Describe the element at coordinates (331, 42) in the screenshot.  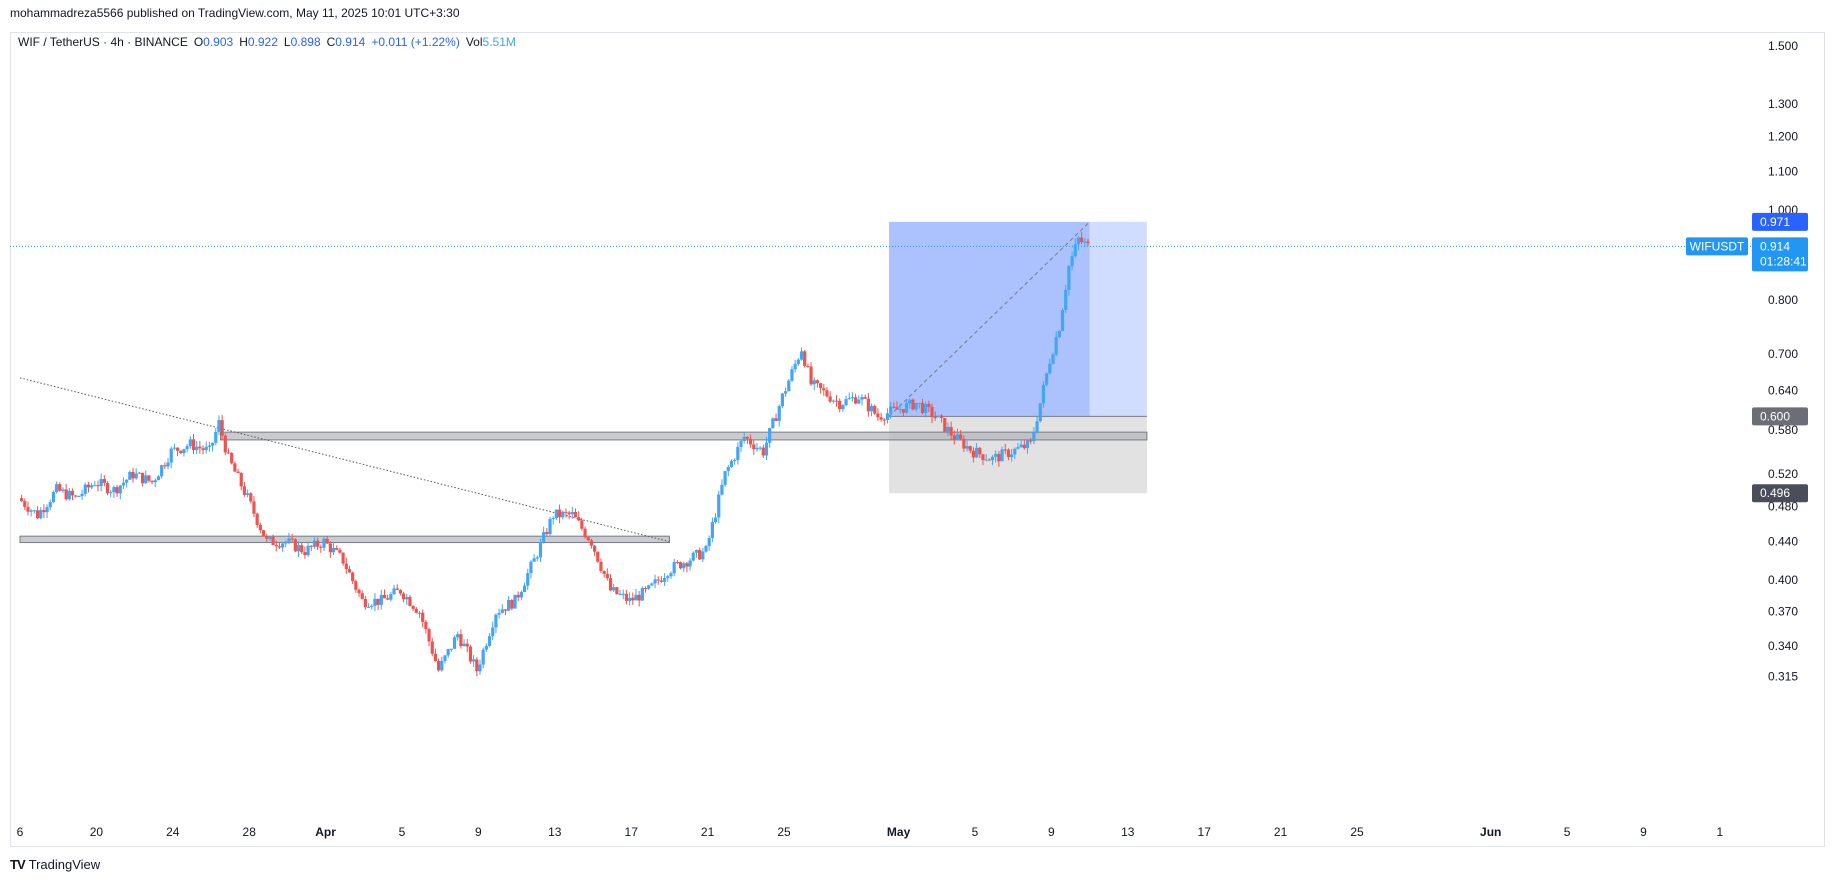
I see `legend-close-label: C` at that location.